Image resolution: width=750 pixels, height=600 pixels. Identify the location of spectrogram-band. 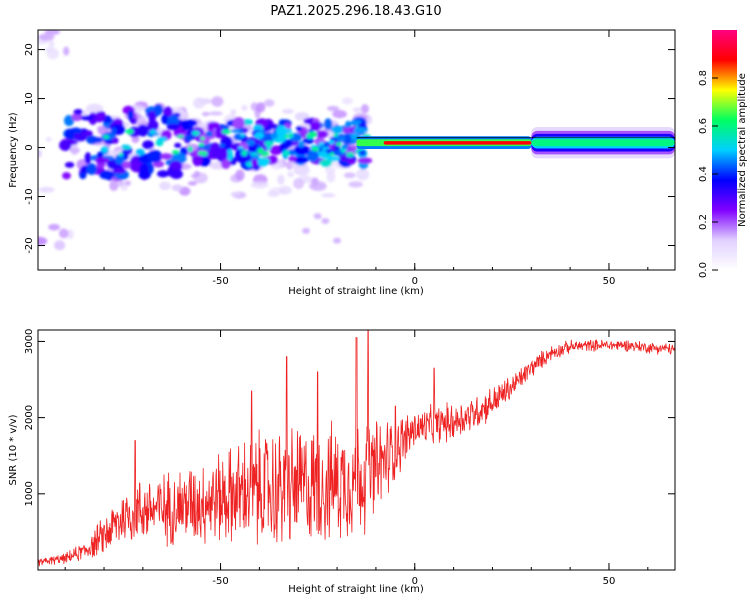
(515, 142).